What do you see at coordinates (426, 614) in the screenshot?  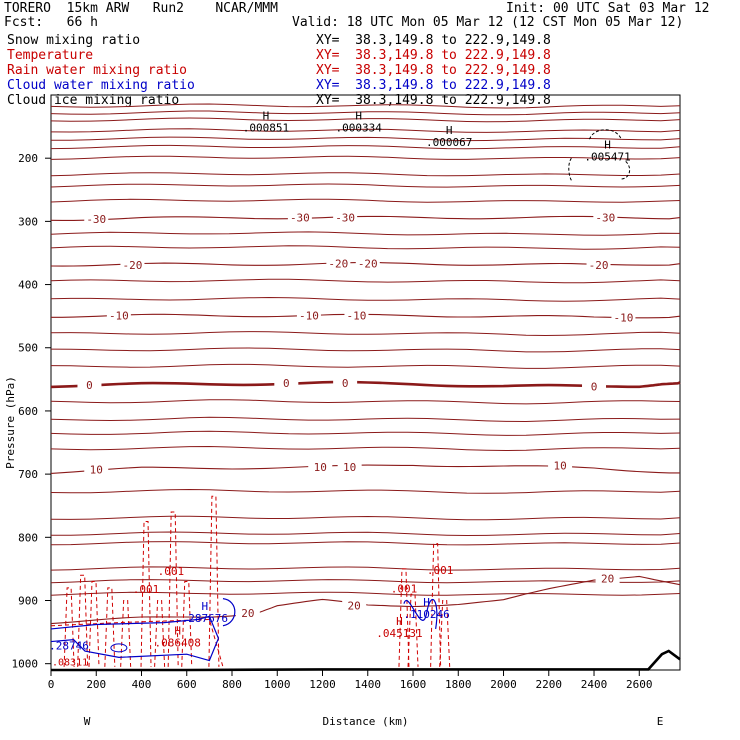 I see `cloud-max-2-value: .110246` at bounding box center [426, 614].